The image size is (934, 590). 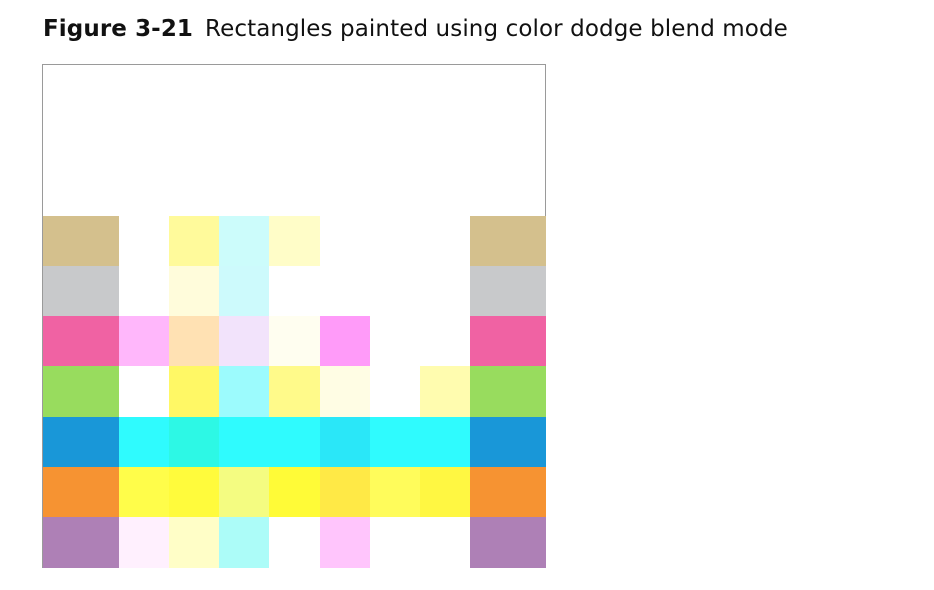 I want to click on figure-number: Figure 3-21, so click(x=118, y=29).